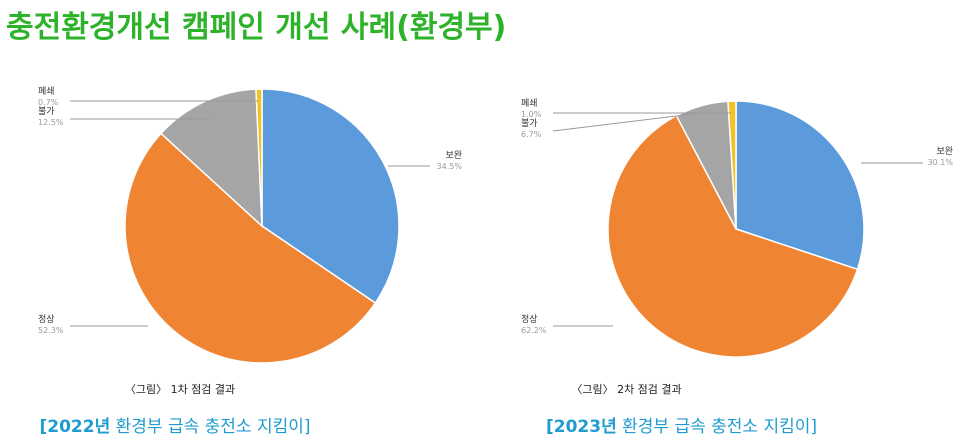  Describe the element at coordinates (210, 427) in the screenshot. I see `subtitle-text-2022: 환경부 급속 충전소 지킴이]` at that location.